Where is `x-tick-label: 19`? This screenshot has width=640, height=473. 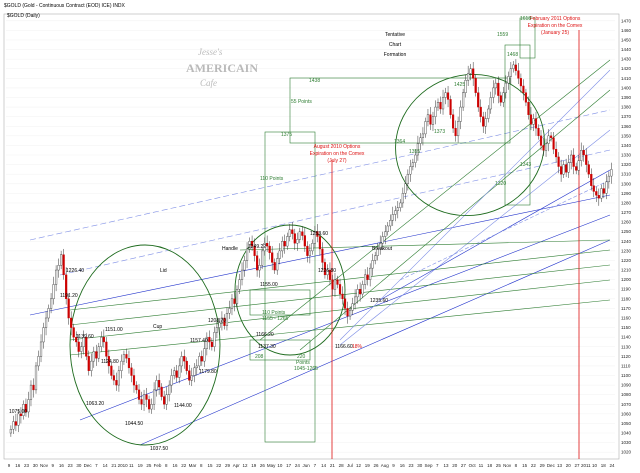 x-tick-label: 19 is located at coordinates (368, 465).